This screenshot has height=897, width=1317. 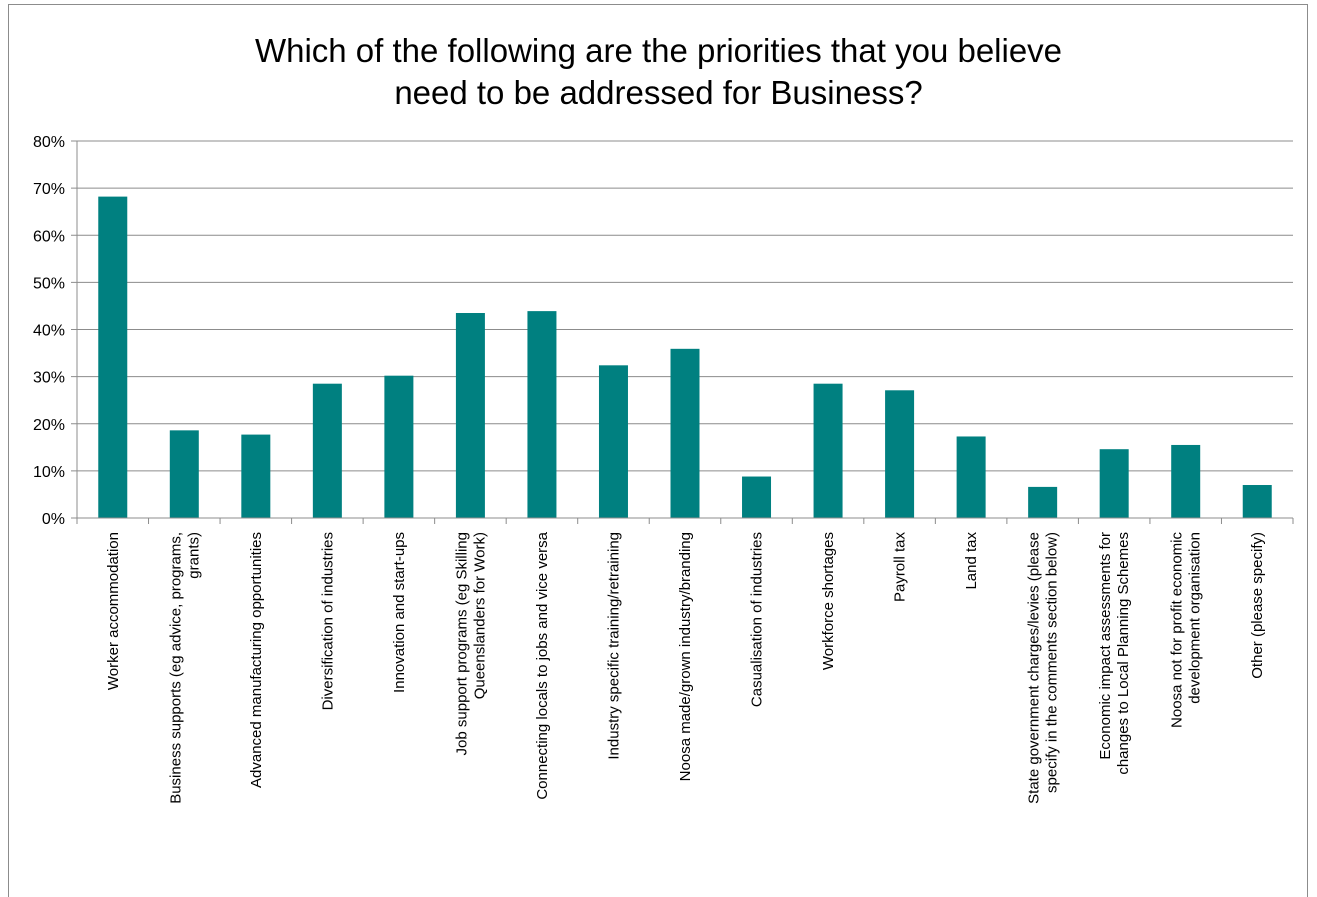 What do you see at coordinates (479, 615) in the screenshot?
I see `x-tick-label-line: Queenslanders for Work)` at bounding box center [479, 615].